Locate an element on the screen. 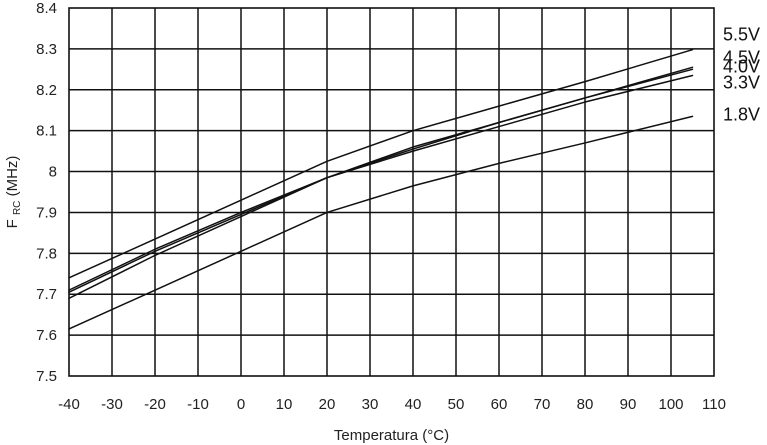 This screenshot has width=767, height=445. x-tick-label: 30 is located at coordinates (370, 404).